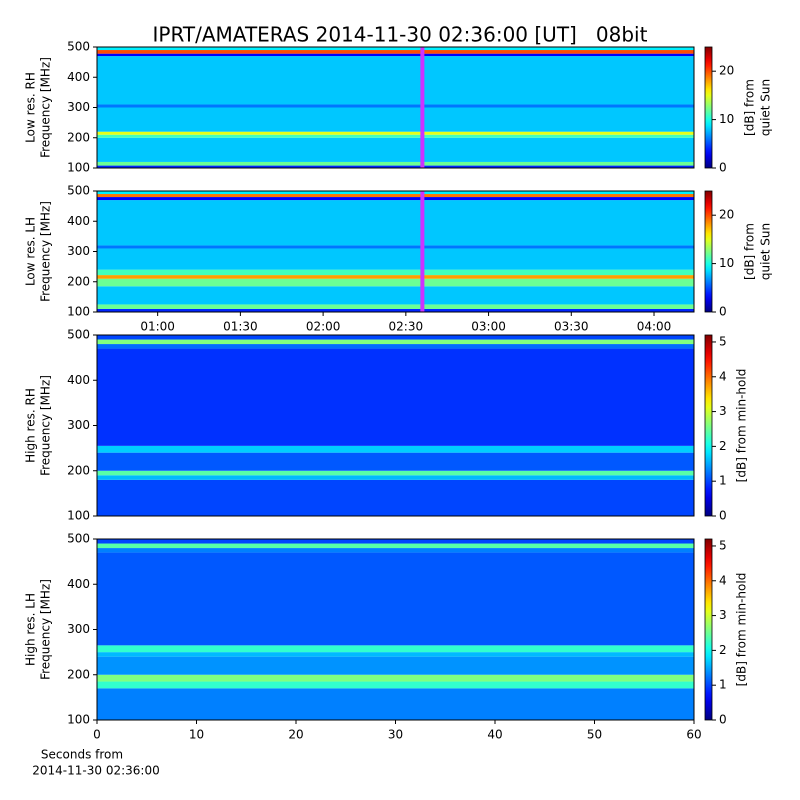 The height and width of the screenshot is (800, 800). I want to click on x-tick-label: 01:00, so click(157, 327).